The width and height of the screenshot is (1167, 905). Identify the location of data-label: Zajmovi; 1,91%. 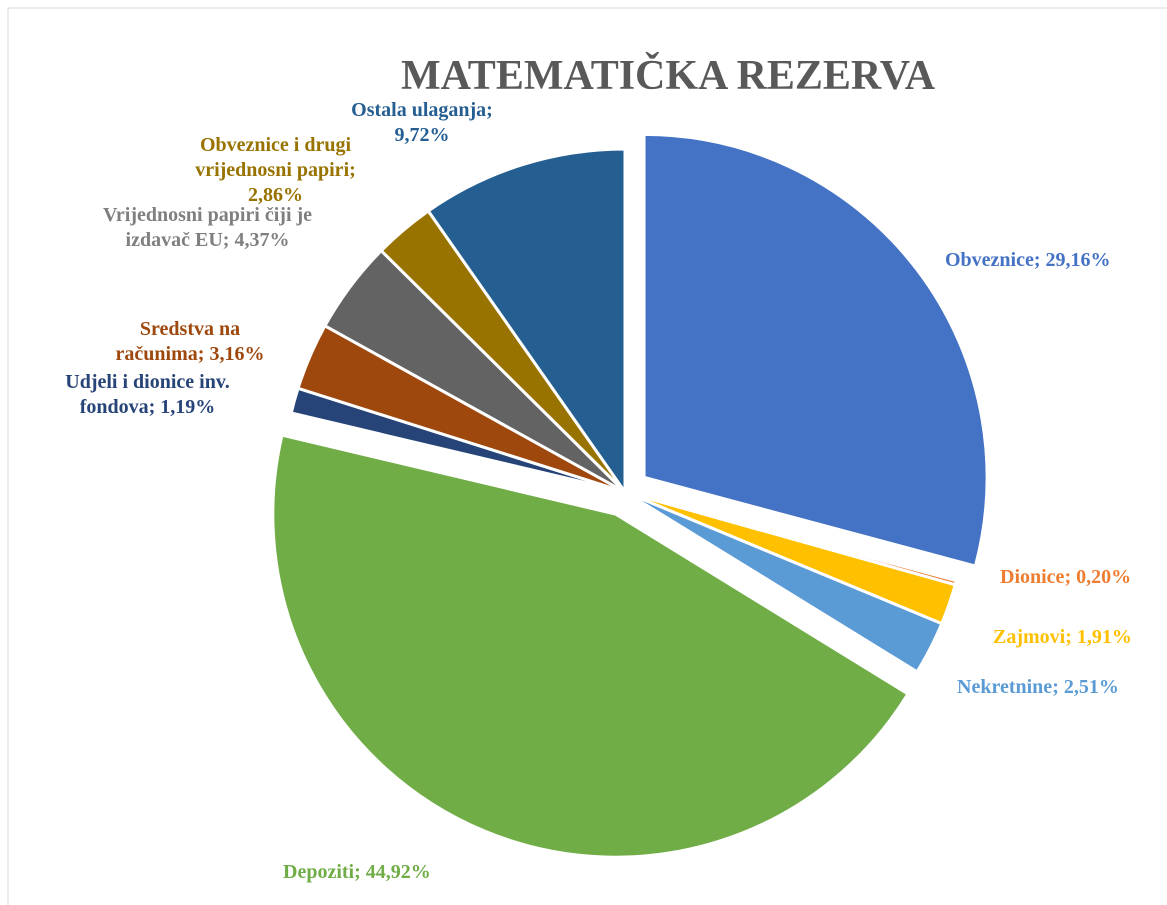
(1078, 637).